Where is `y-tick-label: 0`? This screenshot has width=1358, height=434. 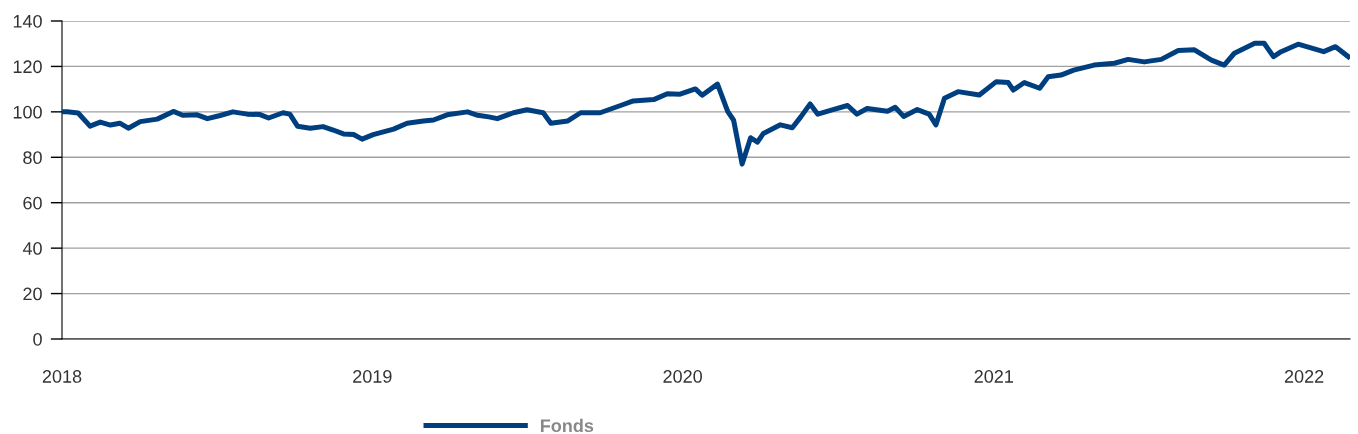
y-tick-label: 0 is located at coordinates (37, 339).